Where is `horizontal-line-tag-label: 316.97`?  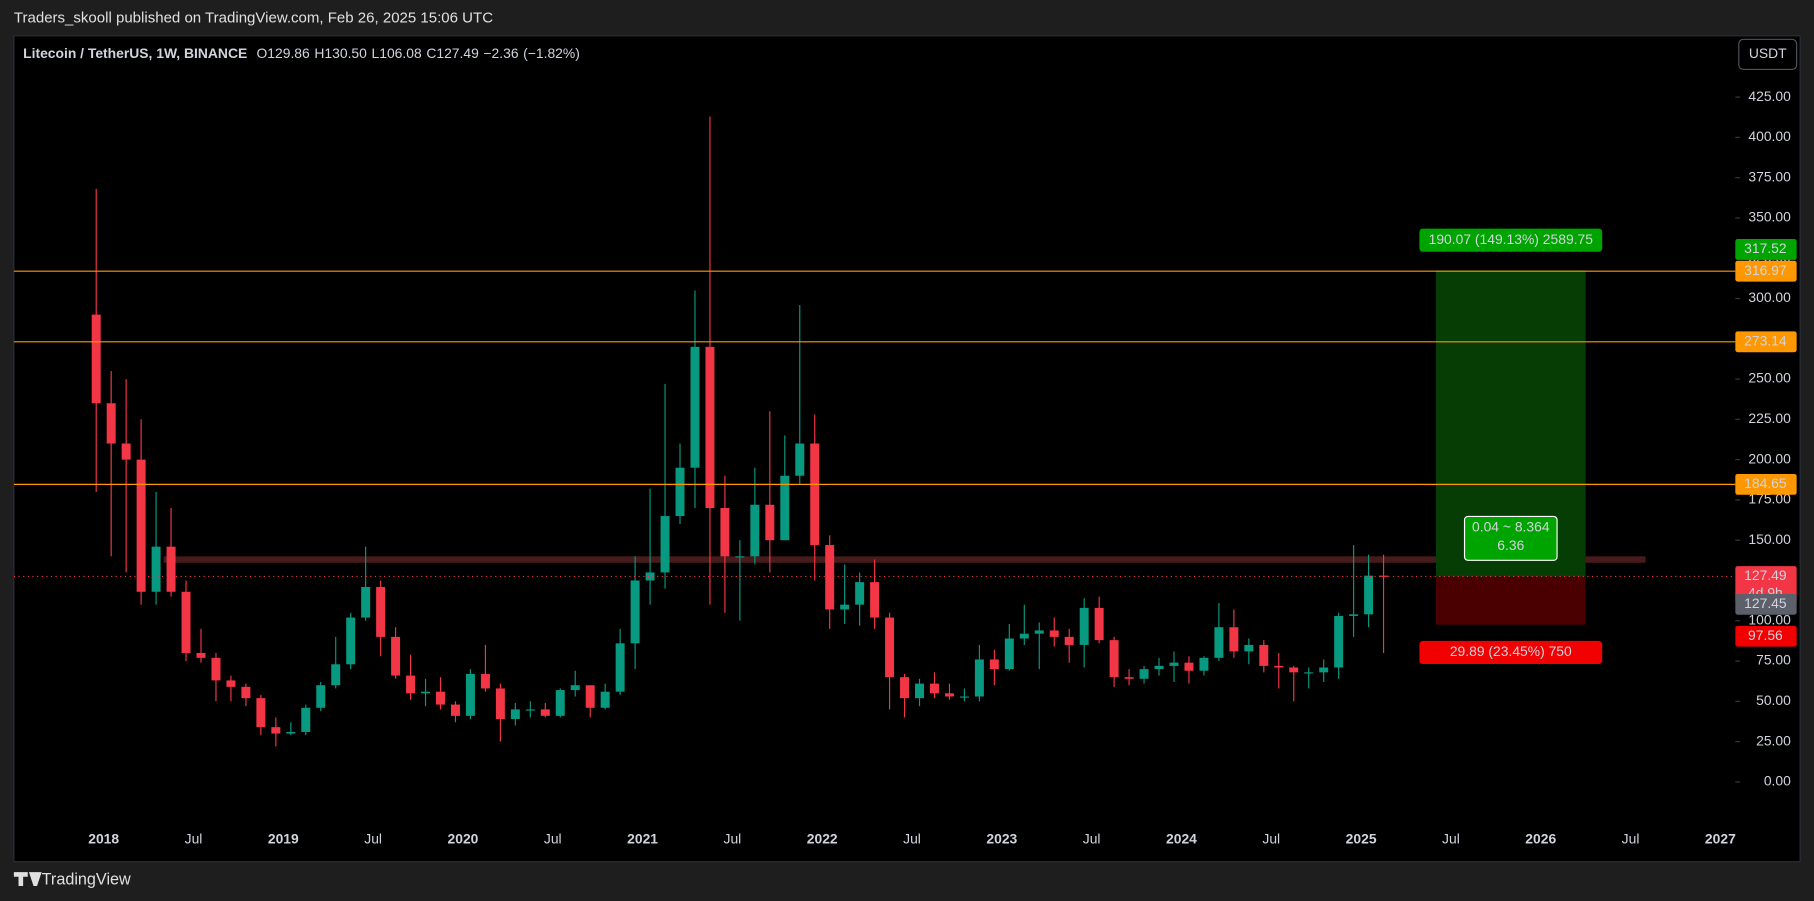 horizontal-line-tag-label: 316.97 is located at coordinates (1765, 270).